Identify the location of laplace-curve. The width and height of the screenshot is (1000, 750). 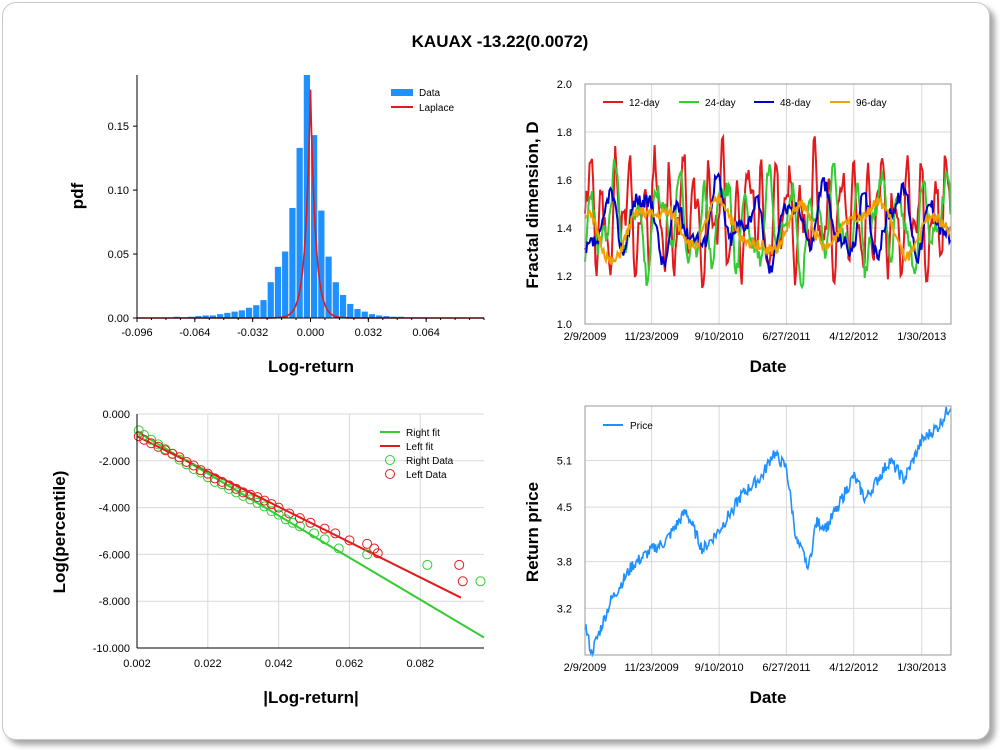
(310, 204).